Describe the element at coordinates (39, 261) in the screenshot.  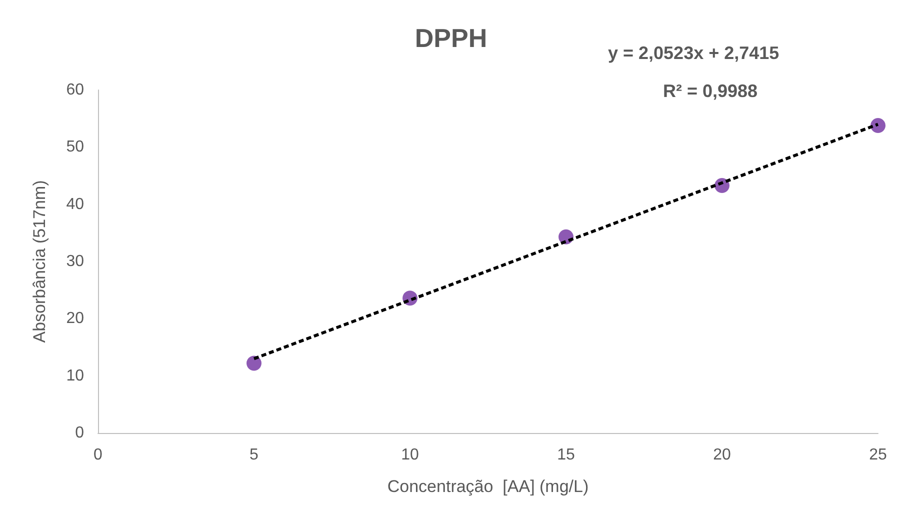
I see `y-axis-title: Absorbância (517nm)` at that location.